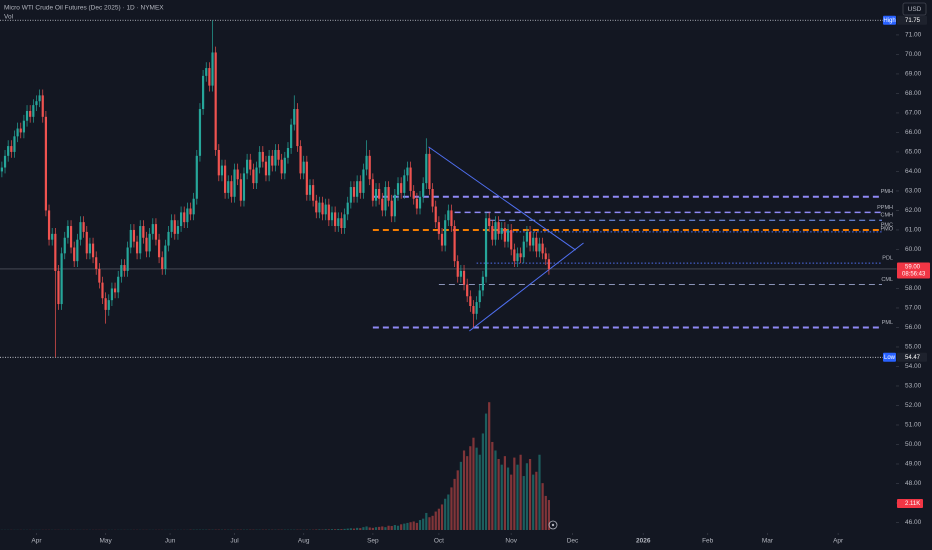  I want to click on x-tick-label: Oct, so click(439, 541).